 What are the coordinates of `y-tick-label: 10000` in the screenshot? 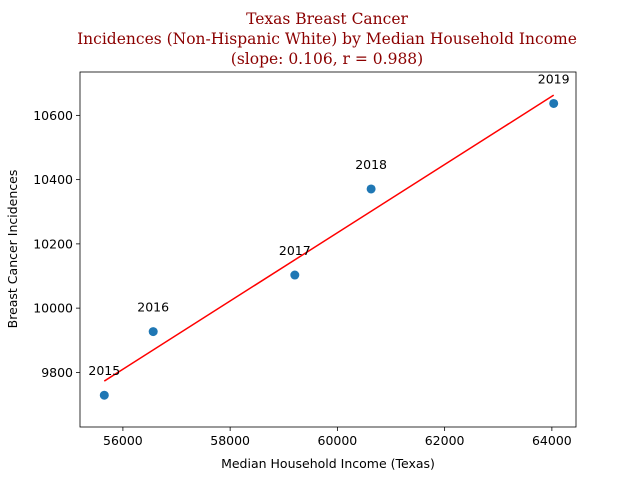 It's located at (53, 308).